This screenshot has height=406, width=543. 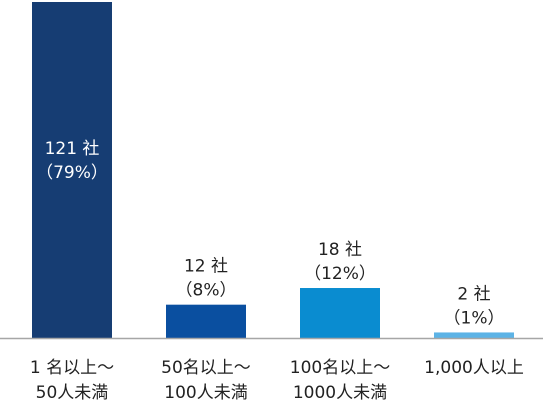 What do you see at coordinates (72, 149) in the screenshot?
I see `bar-value-label: 121 社` at bounding box center [72, 149].